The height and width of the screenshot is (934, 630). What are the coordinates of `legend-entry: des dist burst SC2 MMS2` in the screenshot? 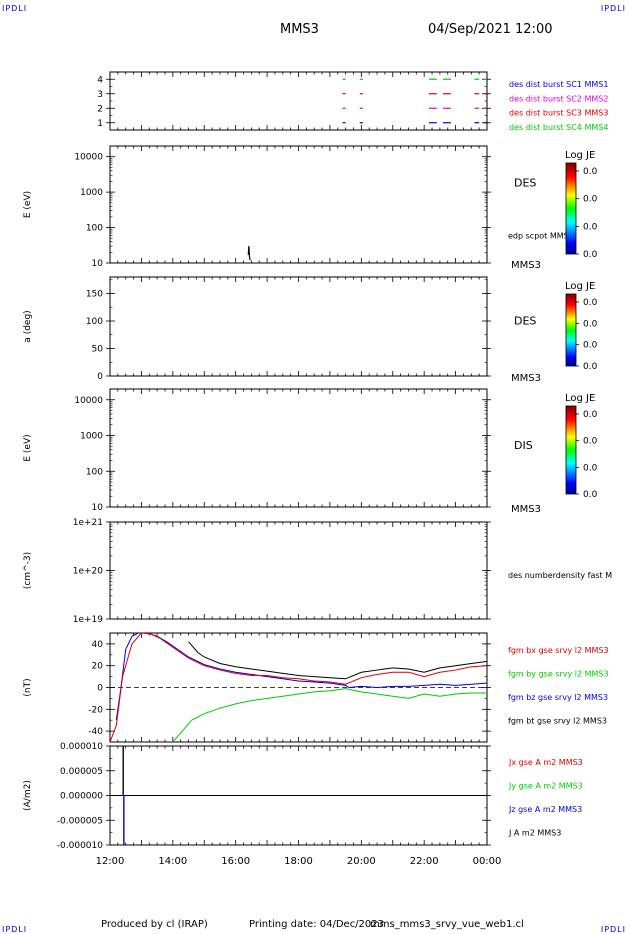 It's located at (558, 98).